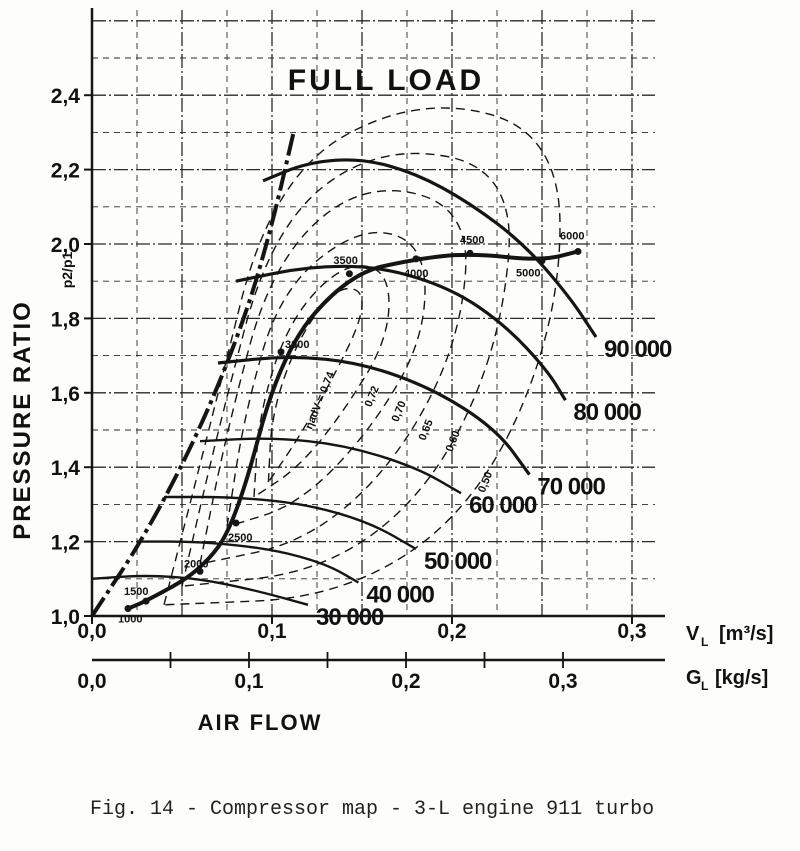  I want to click on speed-line-label: 80 000, so click(607, 412).